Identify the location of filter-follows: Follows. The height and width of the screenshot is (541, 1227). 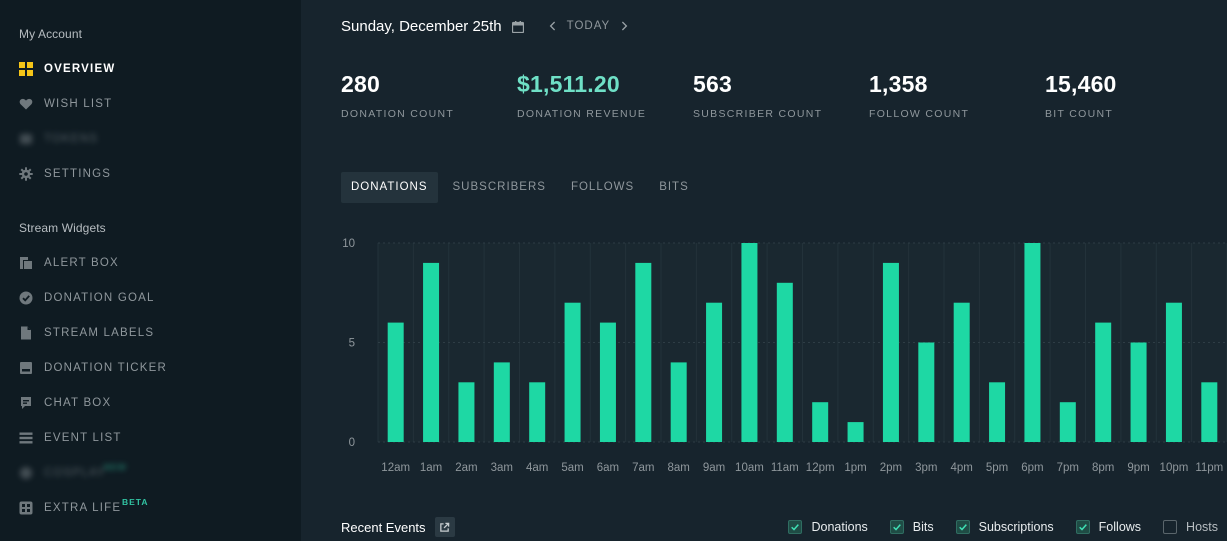
(1108, 527).